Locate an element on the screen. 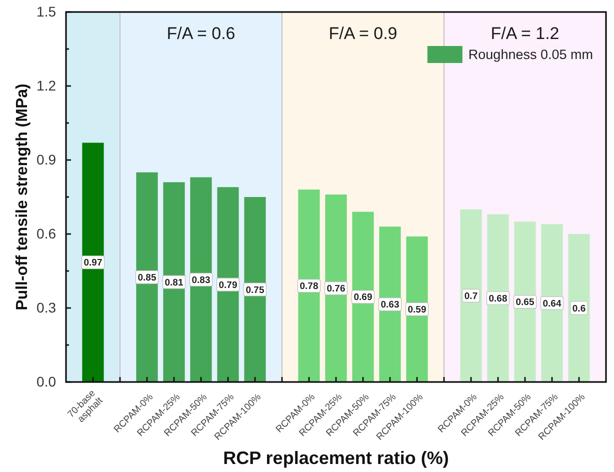 The height and width of the screenshot is (472, 614). legend-label: Roughness 0.05 mm is located at coordinates (530, 54).